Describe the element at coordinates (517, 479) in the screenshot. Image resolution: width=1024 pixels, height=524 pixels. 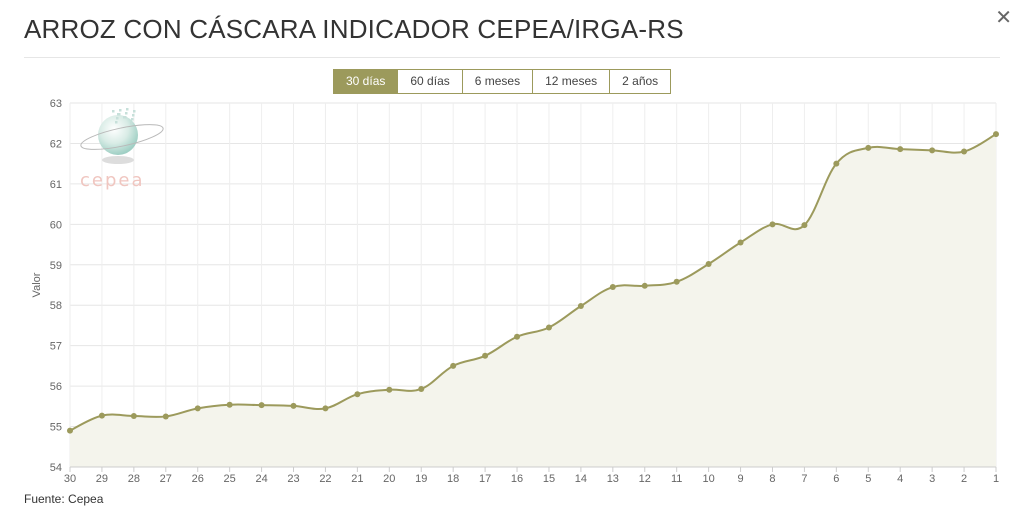
I see `x-tick-label: 16` at that location.